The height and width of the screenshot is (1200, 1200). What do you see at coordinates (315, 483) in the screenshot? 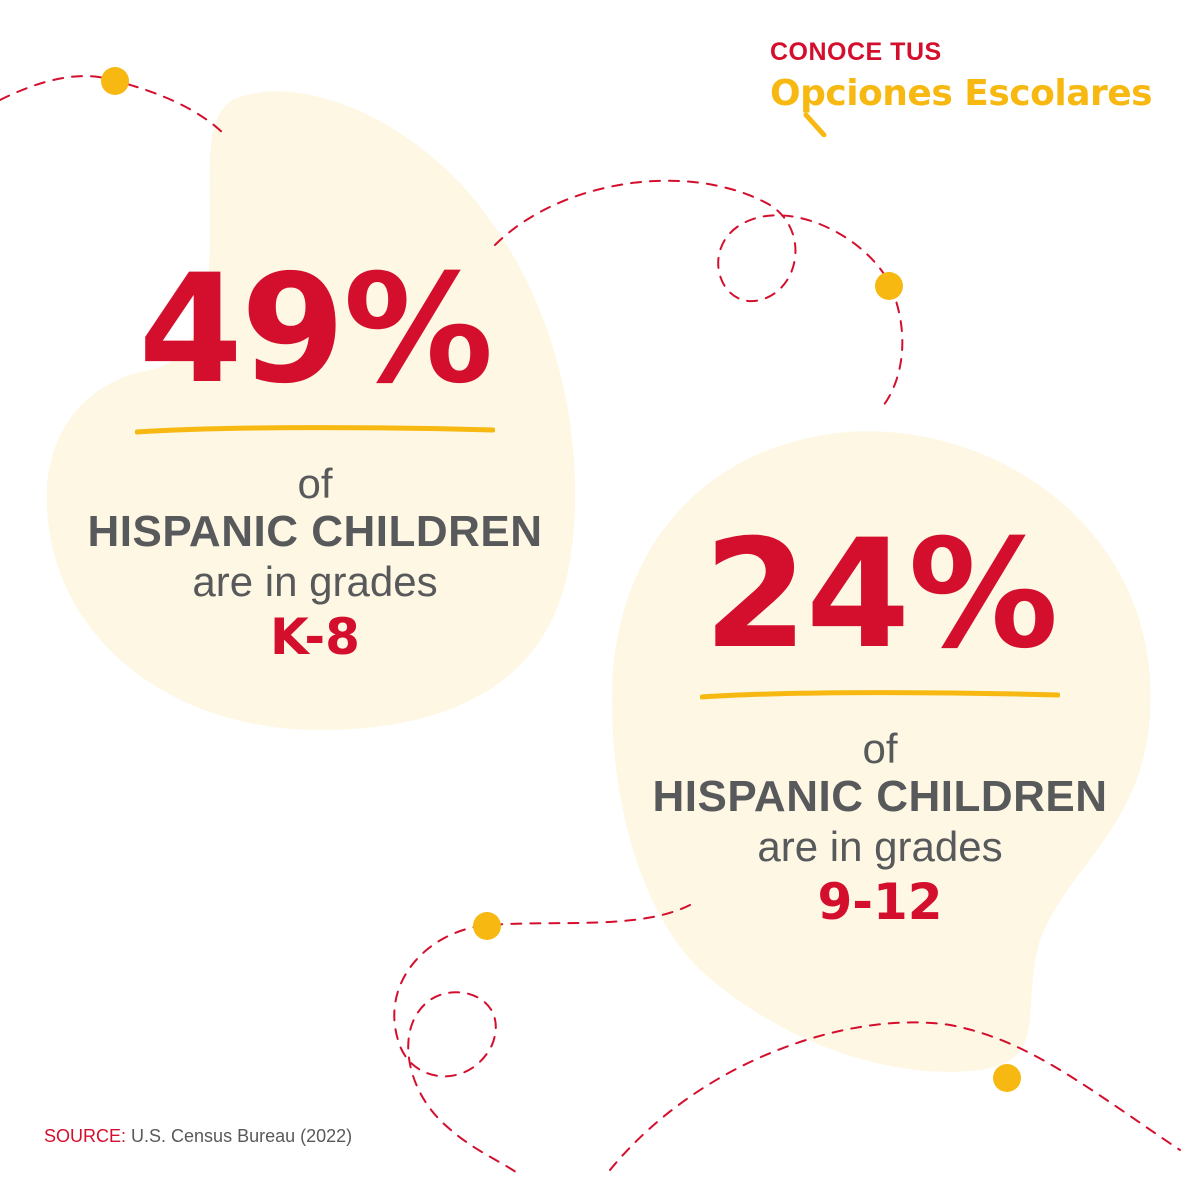
I see `stat-1-of: of` at bounding box center [315, 483].